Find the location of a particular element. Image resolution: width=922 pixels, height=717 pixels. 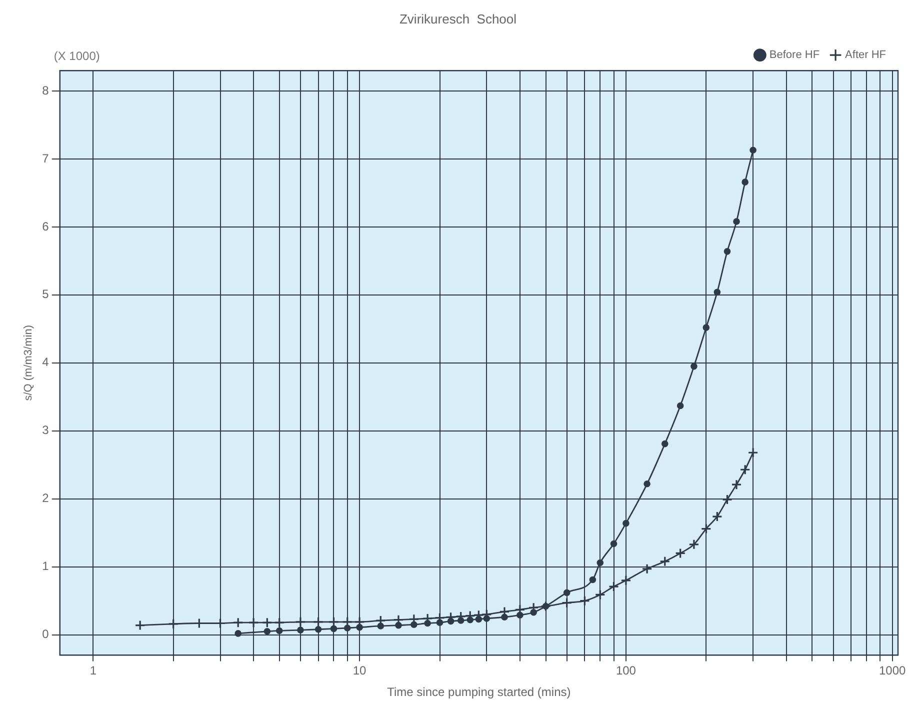

y-tick-label: 6 is located at coordinates (46, 226).